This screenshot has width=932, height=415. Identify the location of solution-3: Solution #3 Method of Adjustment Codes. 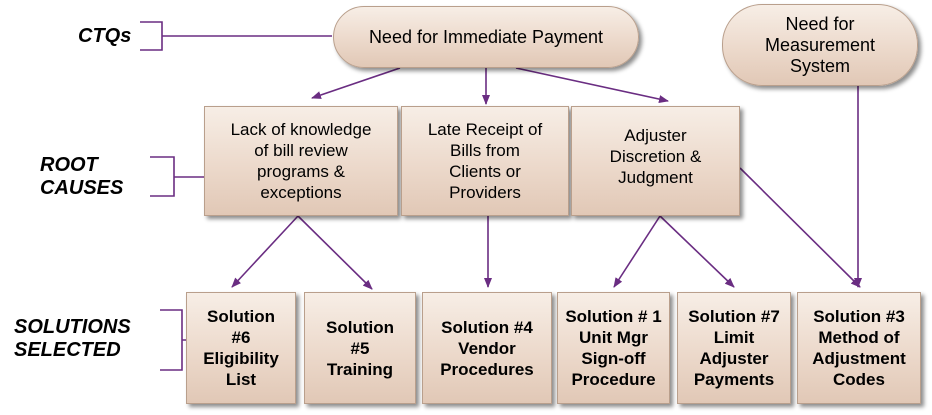
(859, 348).